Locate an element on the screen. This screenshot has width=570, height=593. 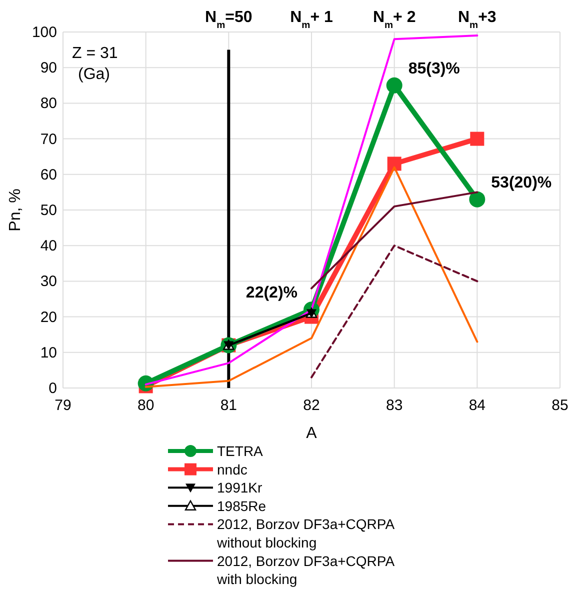
y-tick-label: 50 is located at coordinates (48, 210).